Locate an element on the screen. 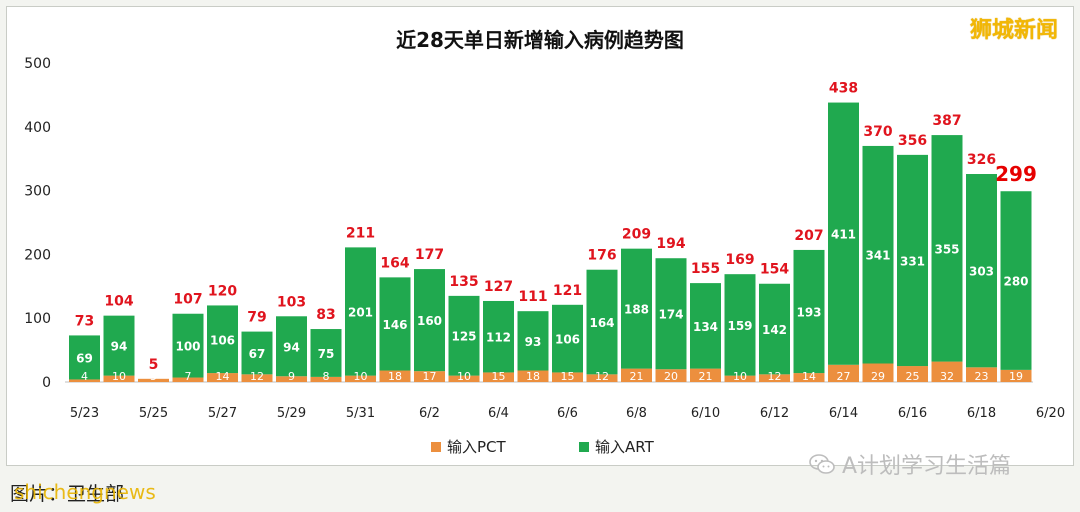 The image size is (1080, 512). bar-total-label: 104 is located at coordinates (118, 302).